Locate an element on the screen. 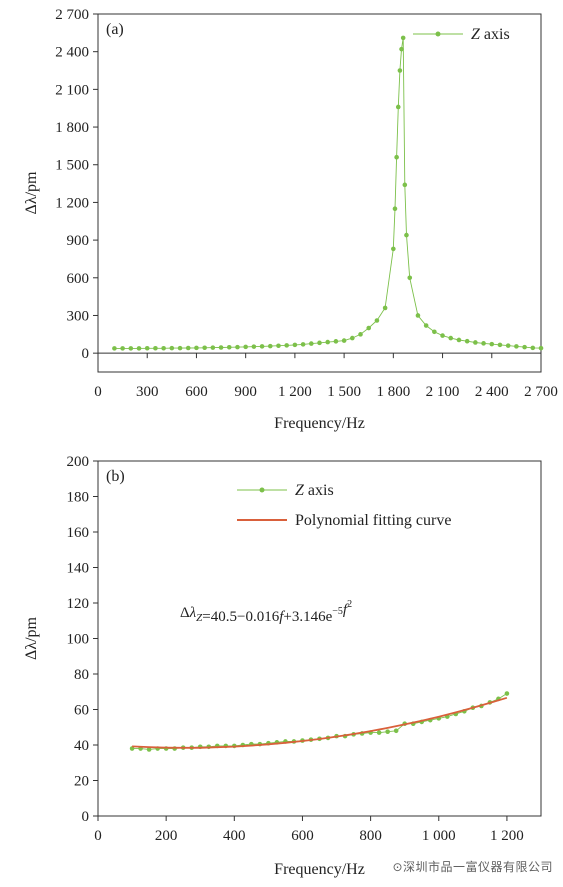  x-tick-label: 200 is located at coordinates (166, 836).